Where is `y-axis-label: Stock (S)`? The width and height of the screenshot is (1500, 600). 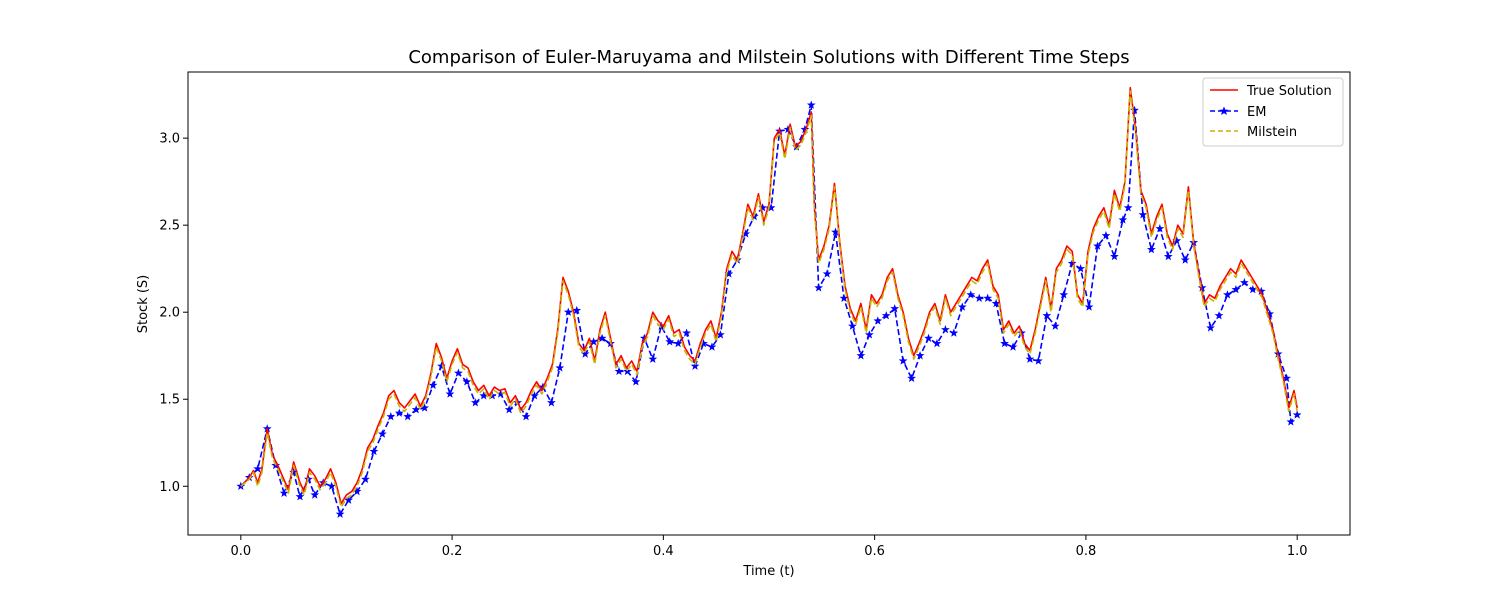 y-axis-label: Stock (S) is located at coordinates (143, 304).